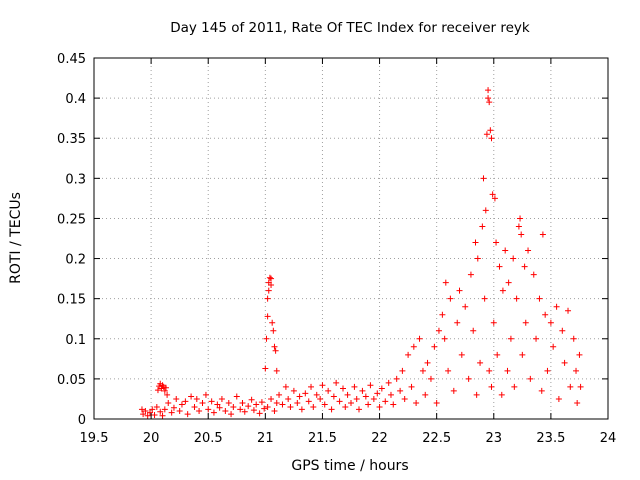  Describe the element at coordinates (71, 380) in the screenshot. I see `y-tick-label: 0.05` at that location.